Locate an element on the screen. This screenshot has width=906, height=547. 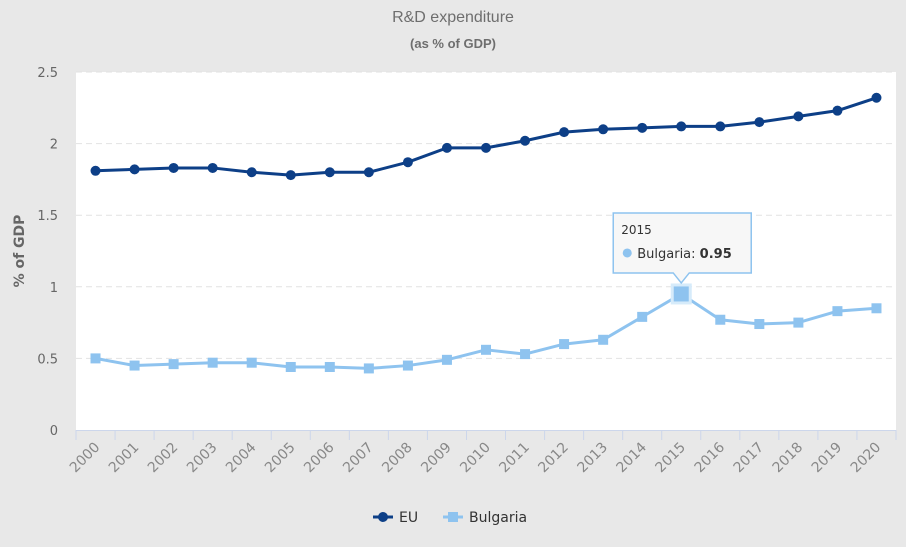
x-tick-label: 2016 is located at coordinates (710, 457).